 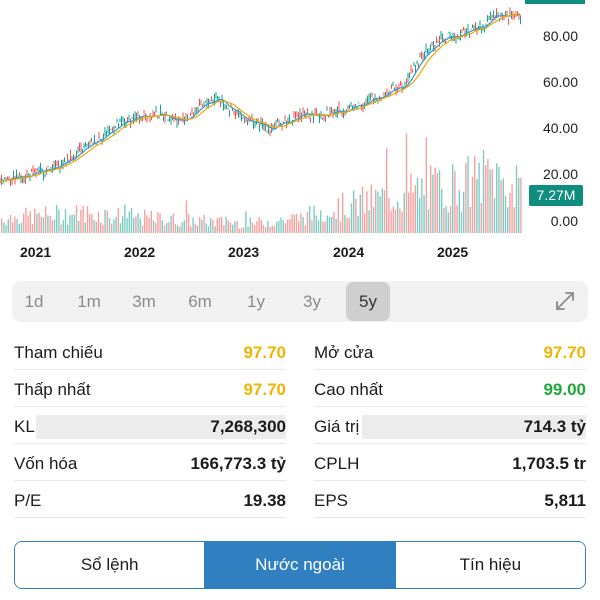 What do you see at coordinates (489, 565) in the screenshot?
I see `tab-tin-hieu: Tín hiệu` at bounding box center [489, 565].